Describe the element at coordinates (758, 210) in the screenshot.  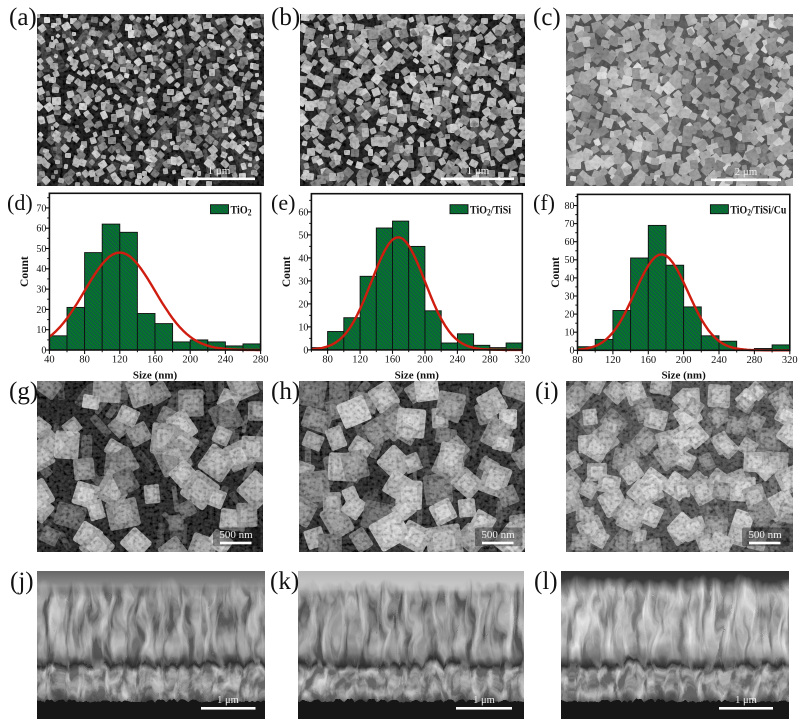
I see `svg-text: TiO2/TiSi/Cu` at that location.